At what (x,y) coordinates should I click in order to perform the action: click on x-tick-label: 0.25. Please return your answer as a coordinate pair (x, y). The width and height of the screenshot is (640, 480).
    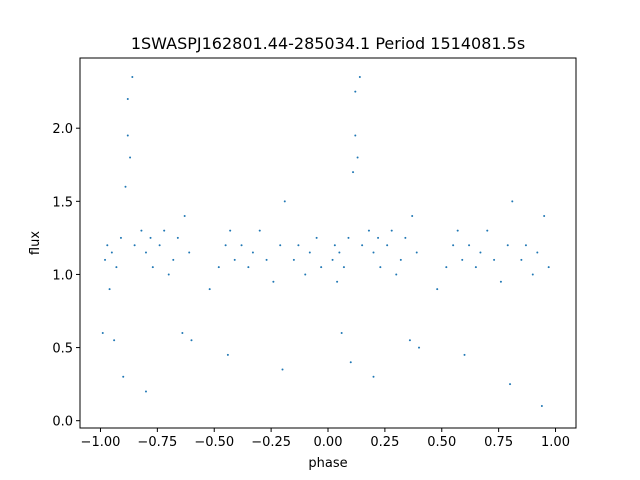
    Looking at the image, I should click on (384, 442).